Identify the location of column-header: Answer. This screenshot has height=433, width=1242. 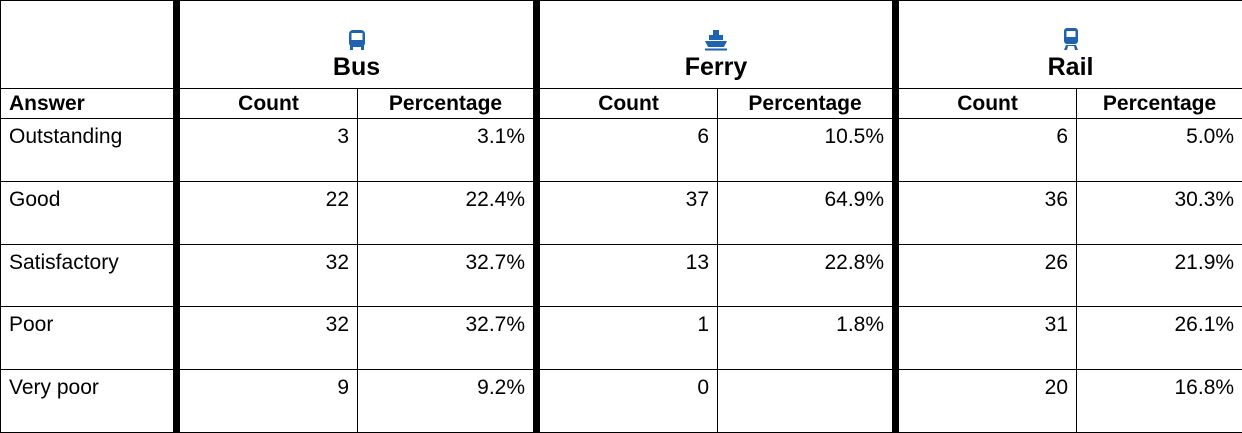
(89, 104).